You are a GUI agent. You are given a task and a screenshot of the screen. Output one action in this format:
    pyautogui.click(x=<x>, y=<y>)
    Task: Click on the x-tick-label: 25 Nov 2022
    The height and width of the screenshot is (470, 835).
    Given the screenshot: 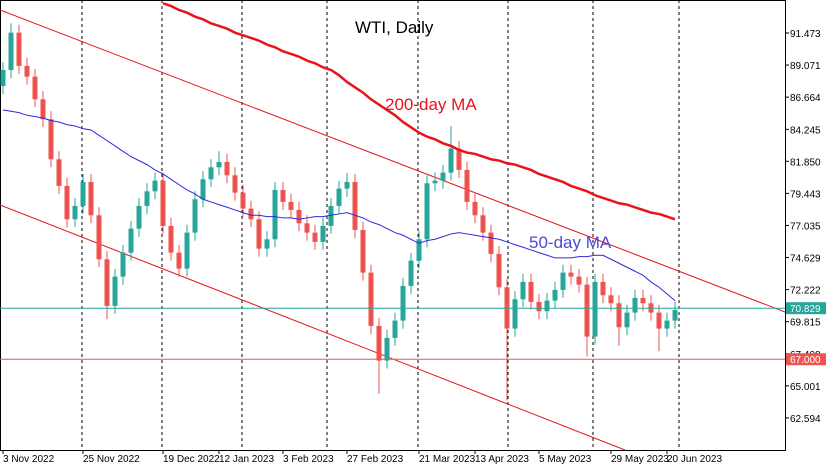 What is the action you would take?
    pyautogui.click(x=111, y=459)
    